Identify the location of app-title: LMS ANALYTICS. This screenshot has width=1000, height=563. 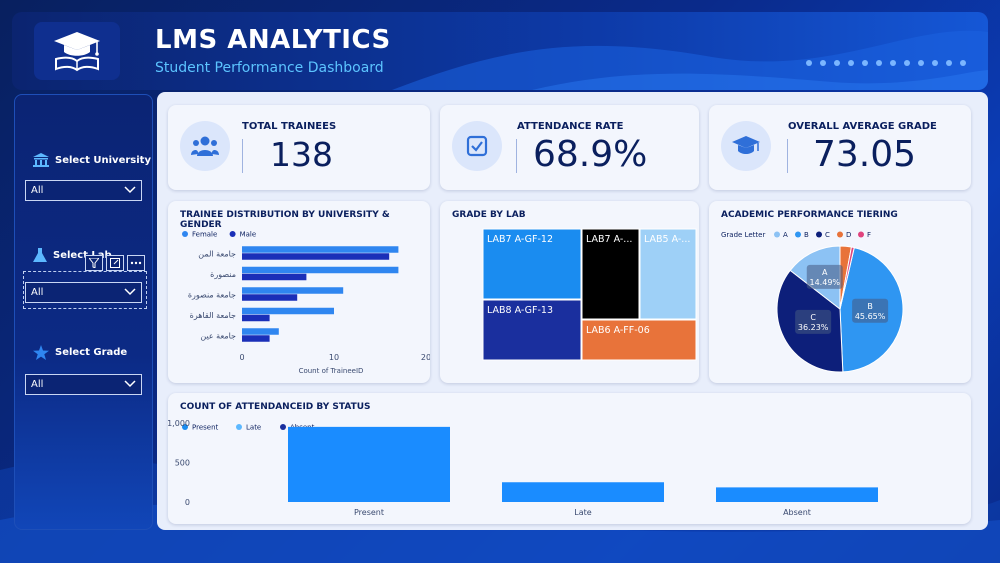
(273, 40).